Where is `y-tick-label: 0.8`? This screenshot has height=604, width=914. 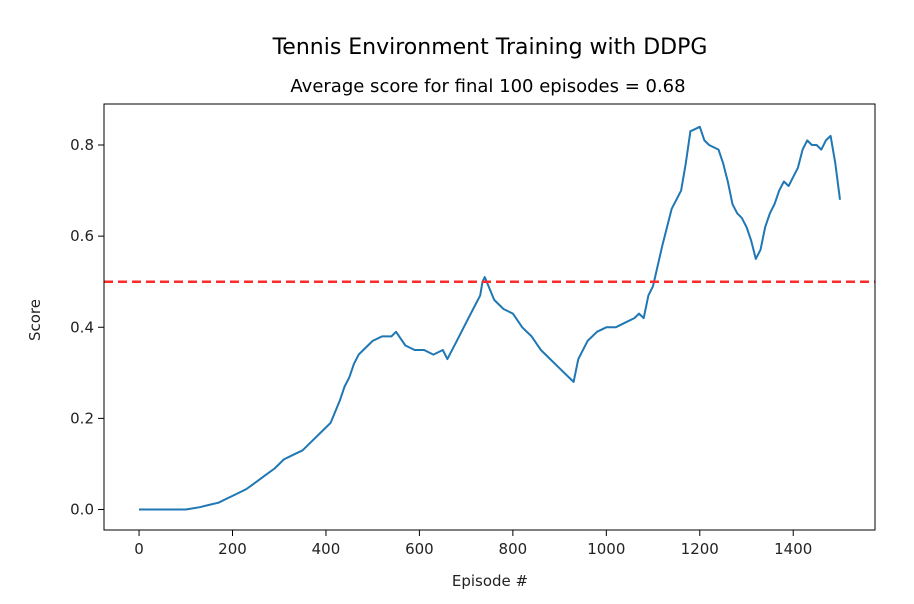
y-tick-label: 0.8 is located at coordinates (82, 145).